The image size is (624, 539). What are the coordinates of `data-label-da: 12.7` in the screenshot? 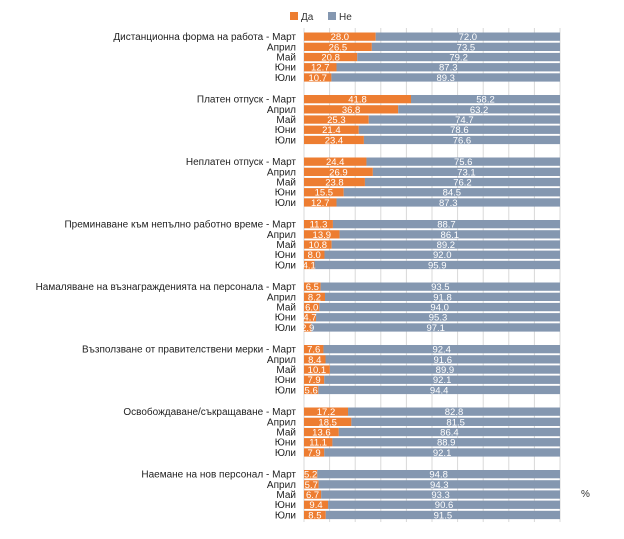 It's located at (320, 68).